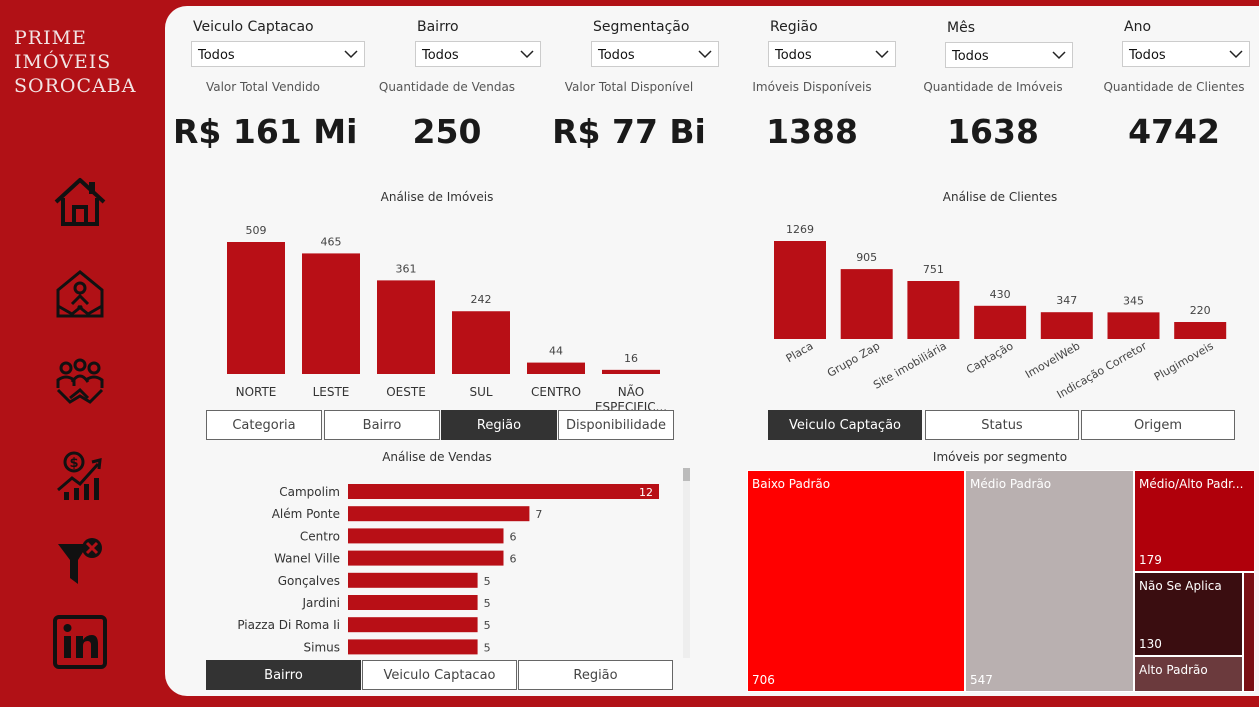 This screenshot has width=1259, height=707. I want to click on vendas-chart-title: Análise de Vendas, so click(437, 457).